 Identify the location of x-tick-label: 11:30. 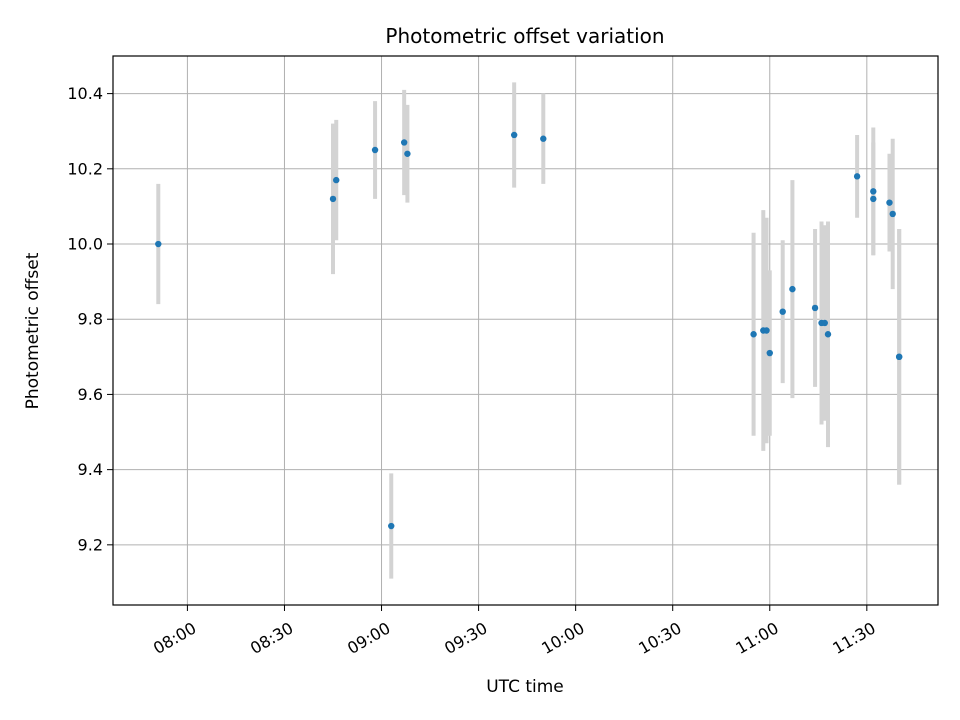
(853, 638).